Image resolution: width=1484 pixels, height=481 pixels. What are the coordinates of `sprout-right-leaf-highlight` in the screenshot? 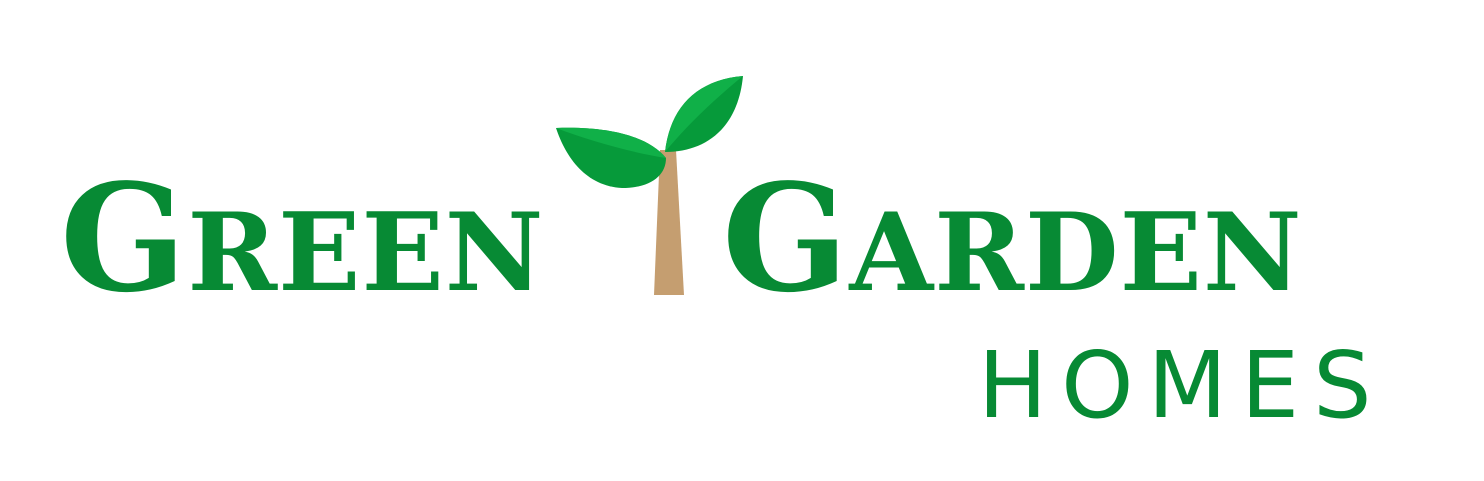 It's located at (704, 114).